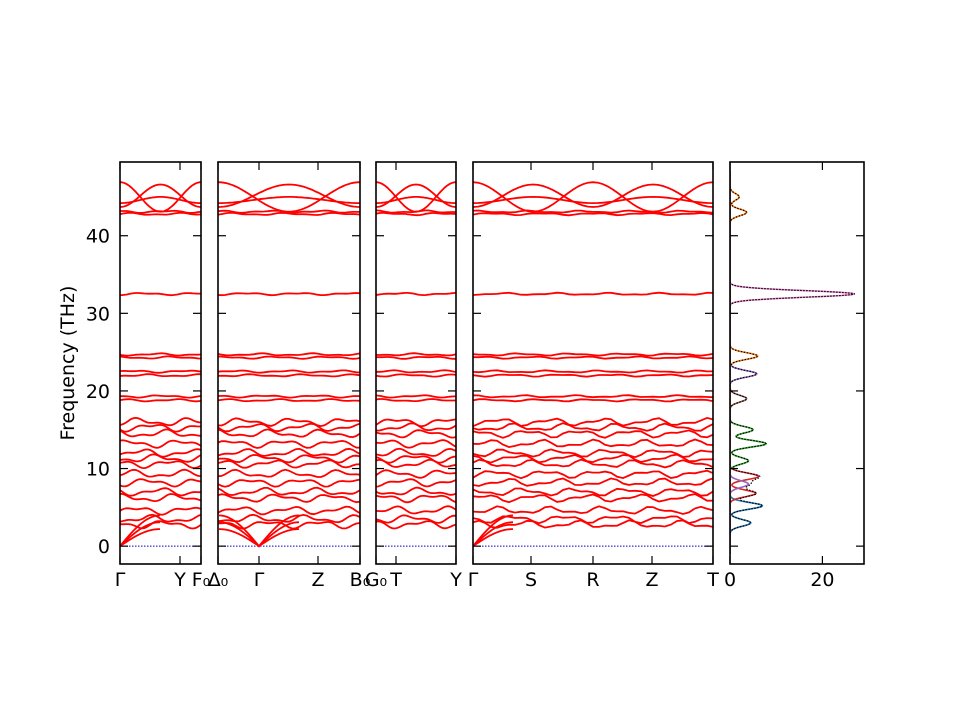 This screenshot has width=960, height=720. I want to click on y-tick-label: 10, so click(98, 470).